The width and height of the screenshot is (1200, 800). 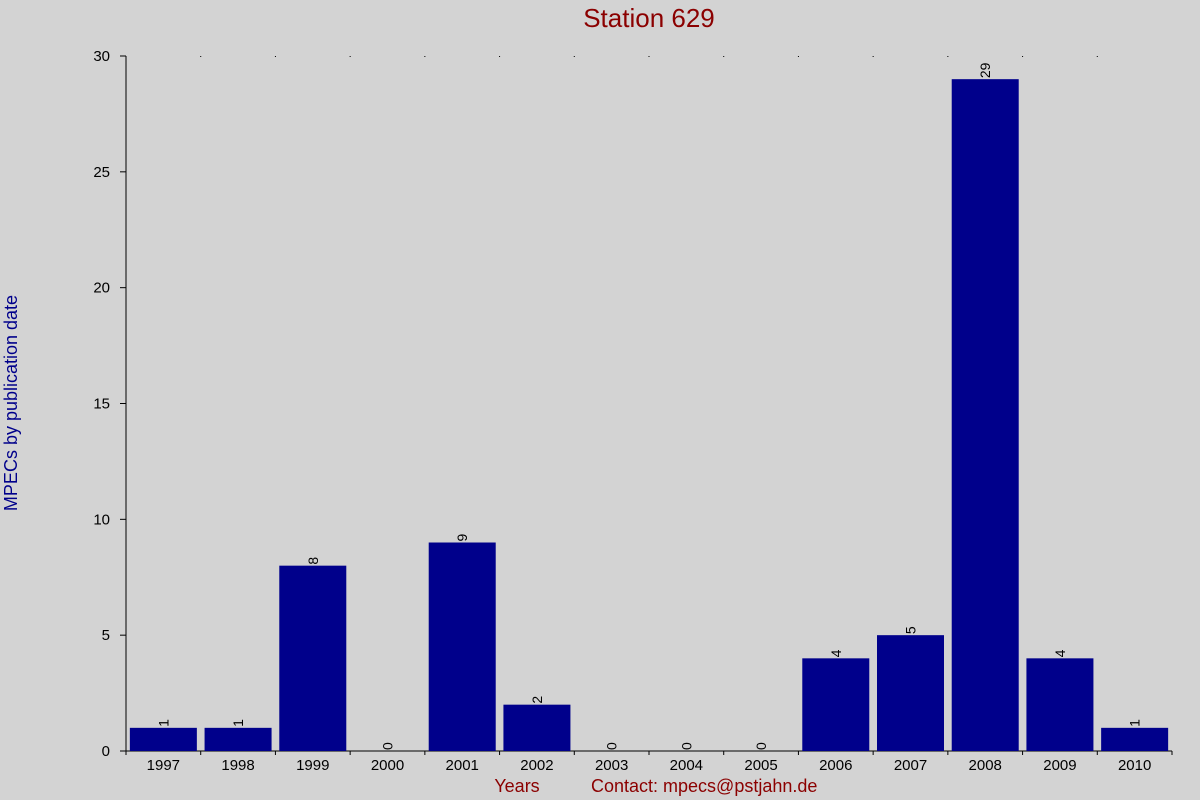 What do you see at coordinates (106, 751) in the screenshot?
I see `y-tick-label: 0` at bounding box center [106, 751].